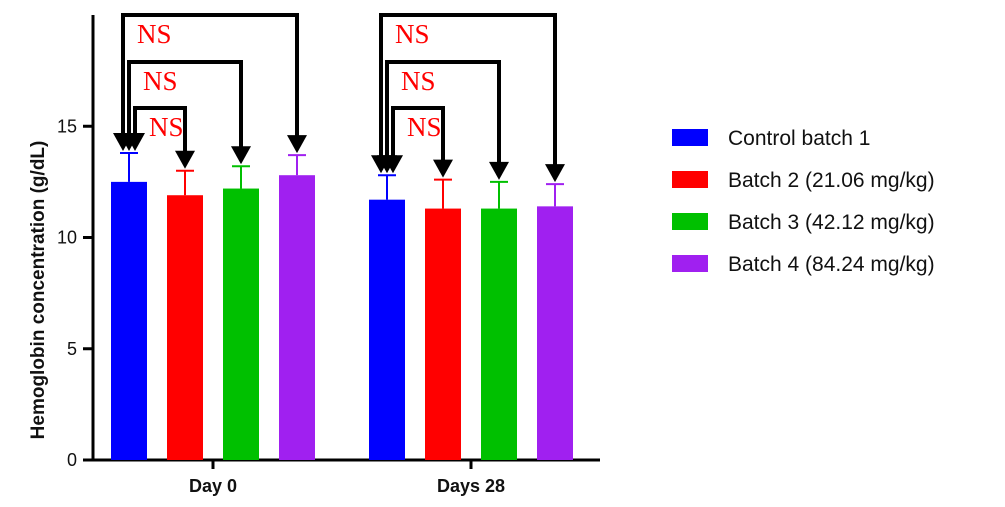  What do you see at coordinates (67, 126) in the screenshot?
I see `y-tick-label: 15` at bounding box center [67, 126].